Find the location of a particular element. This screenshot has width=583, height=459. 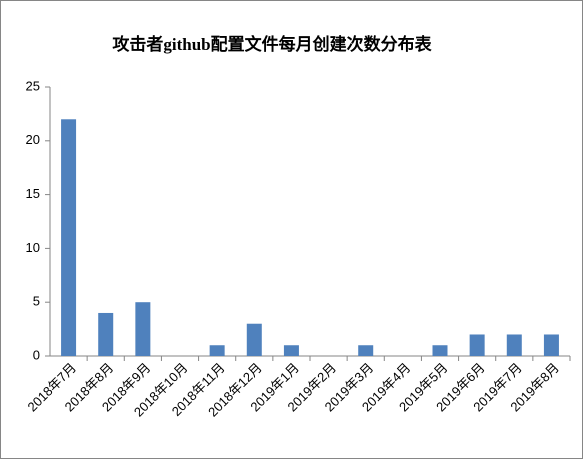

y-tick-label: 20 is located at coordinates (33, 139).